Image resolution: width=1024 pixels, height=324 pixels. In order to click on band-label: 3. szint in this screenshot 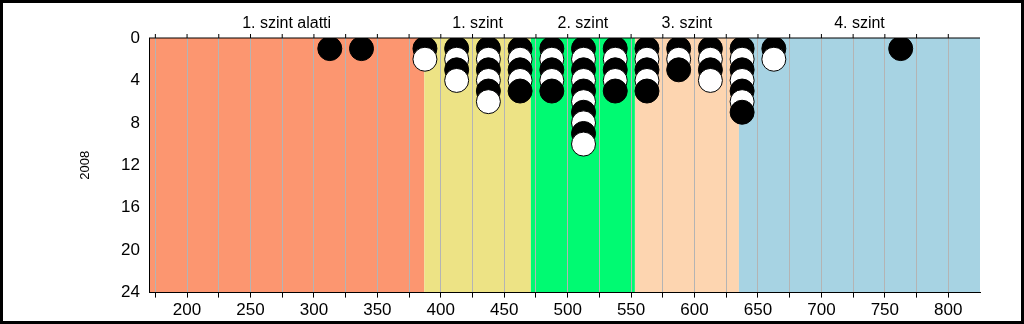, I will do `click(687, 23)`.